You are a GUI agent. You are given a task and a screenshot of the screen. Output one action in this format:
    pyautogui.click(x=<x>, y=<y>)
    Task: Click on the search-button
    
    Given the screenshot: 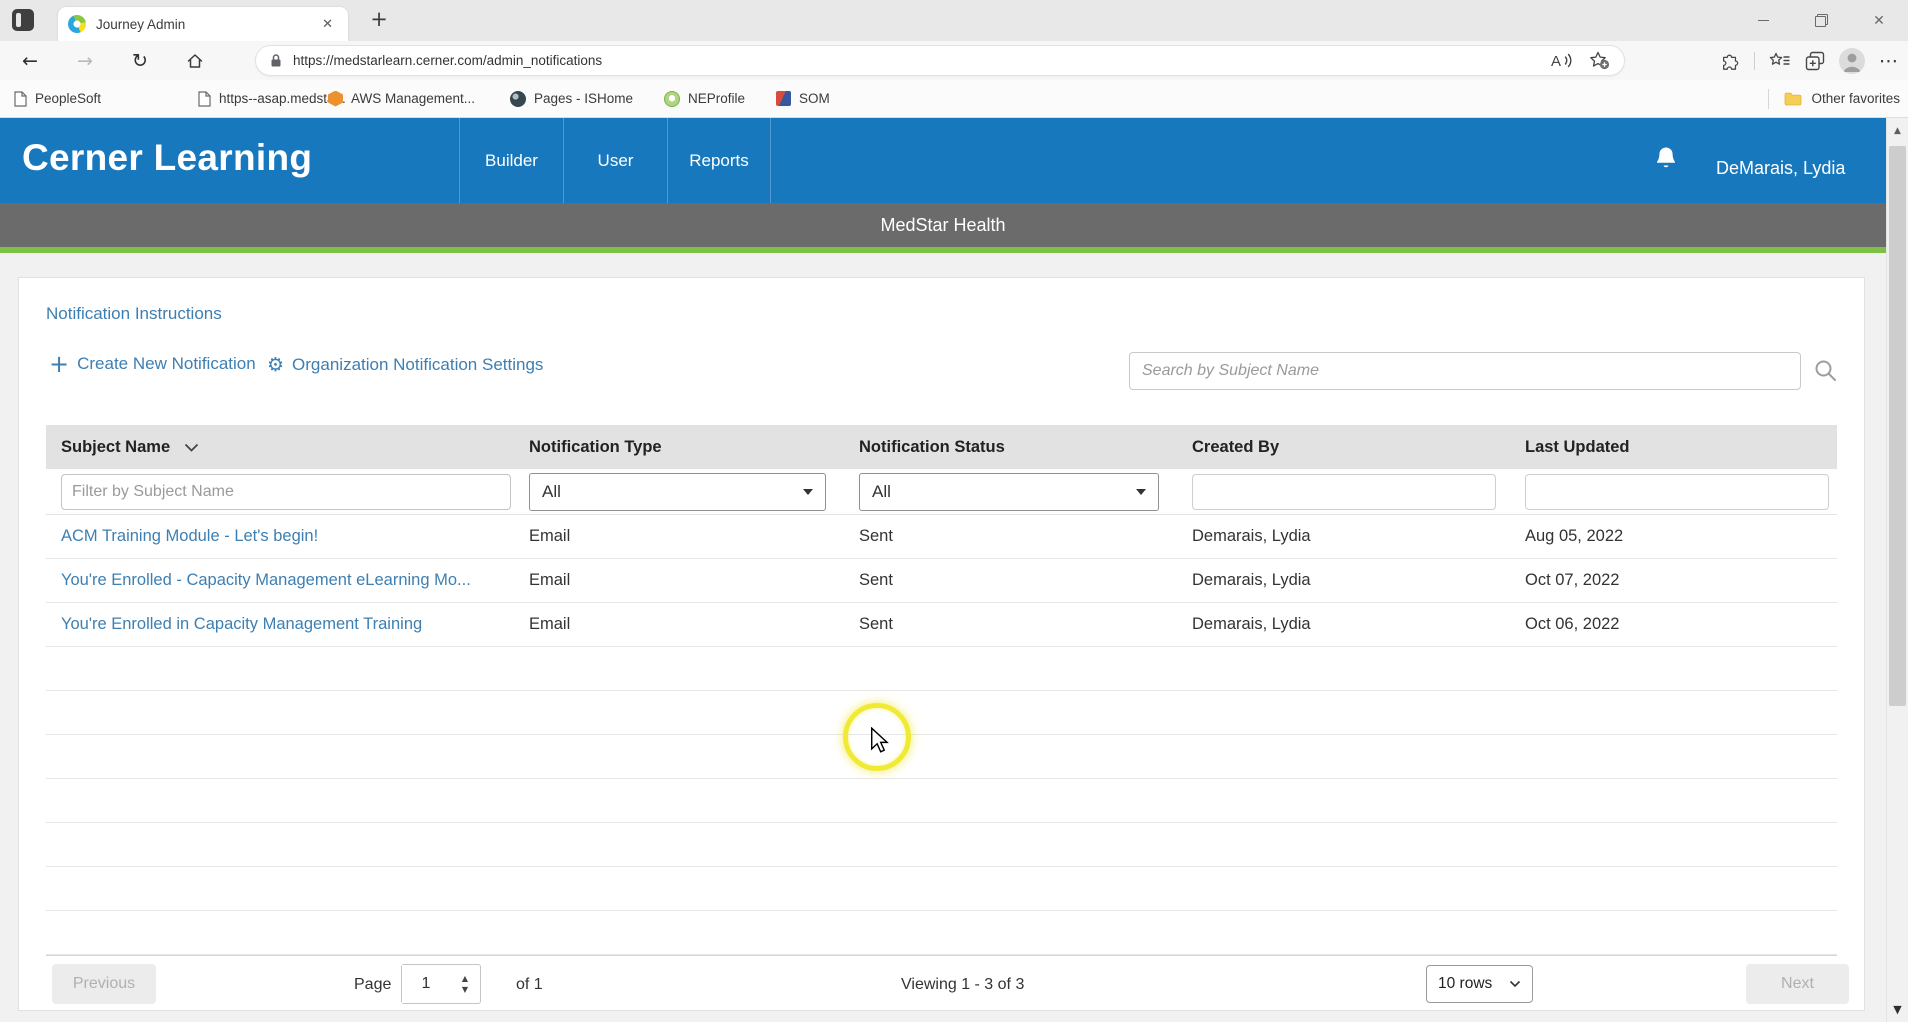 What is the action you would take?
    pyautogui.click(x=1826, y=371)
    